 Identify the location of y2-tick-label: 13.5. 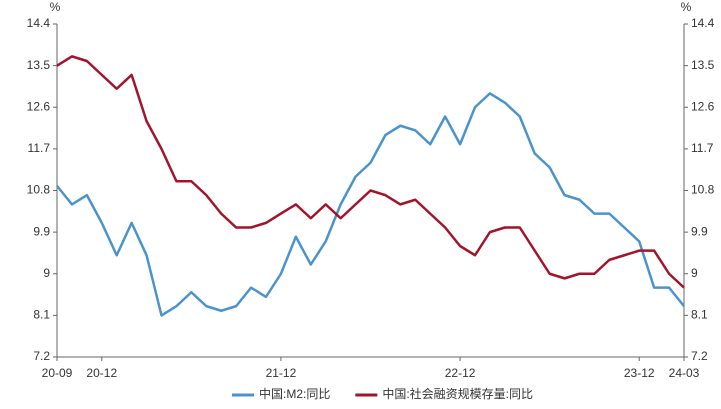
(703, 65).